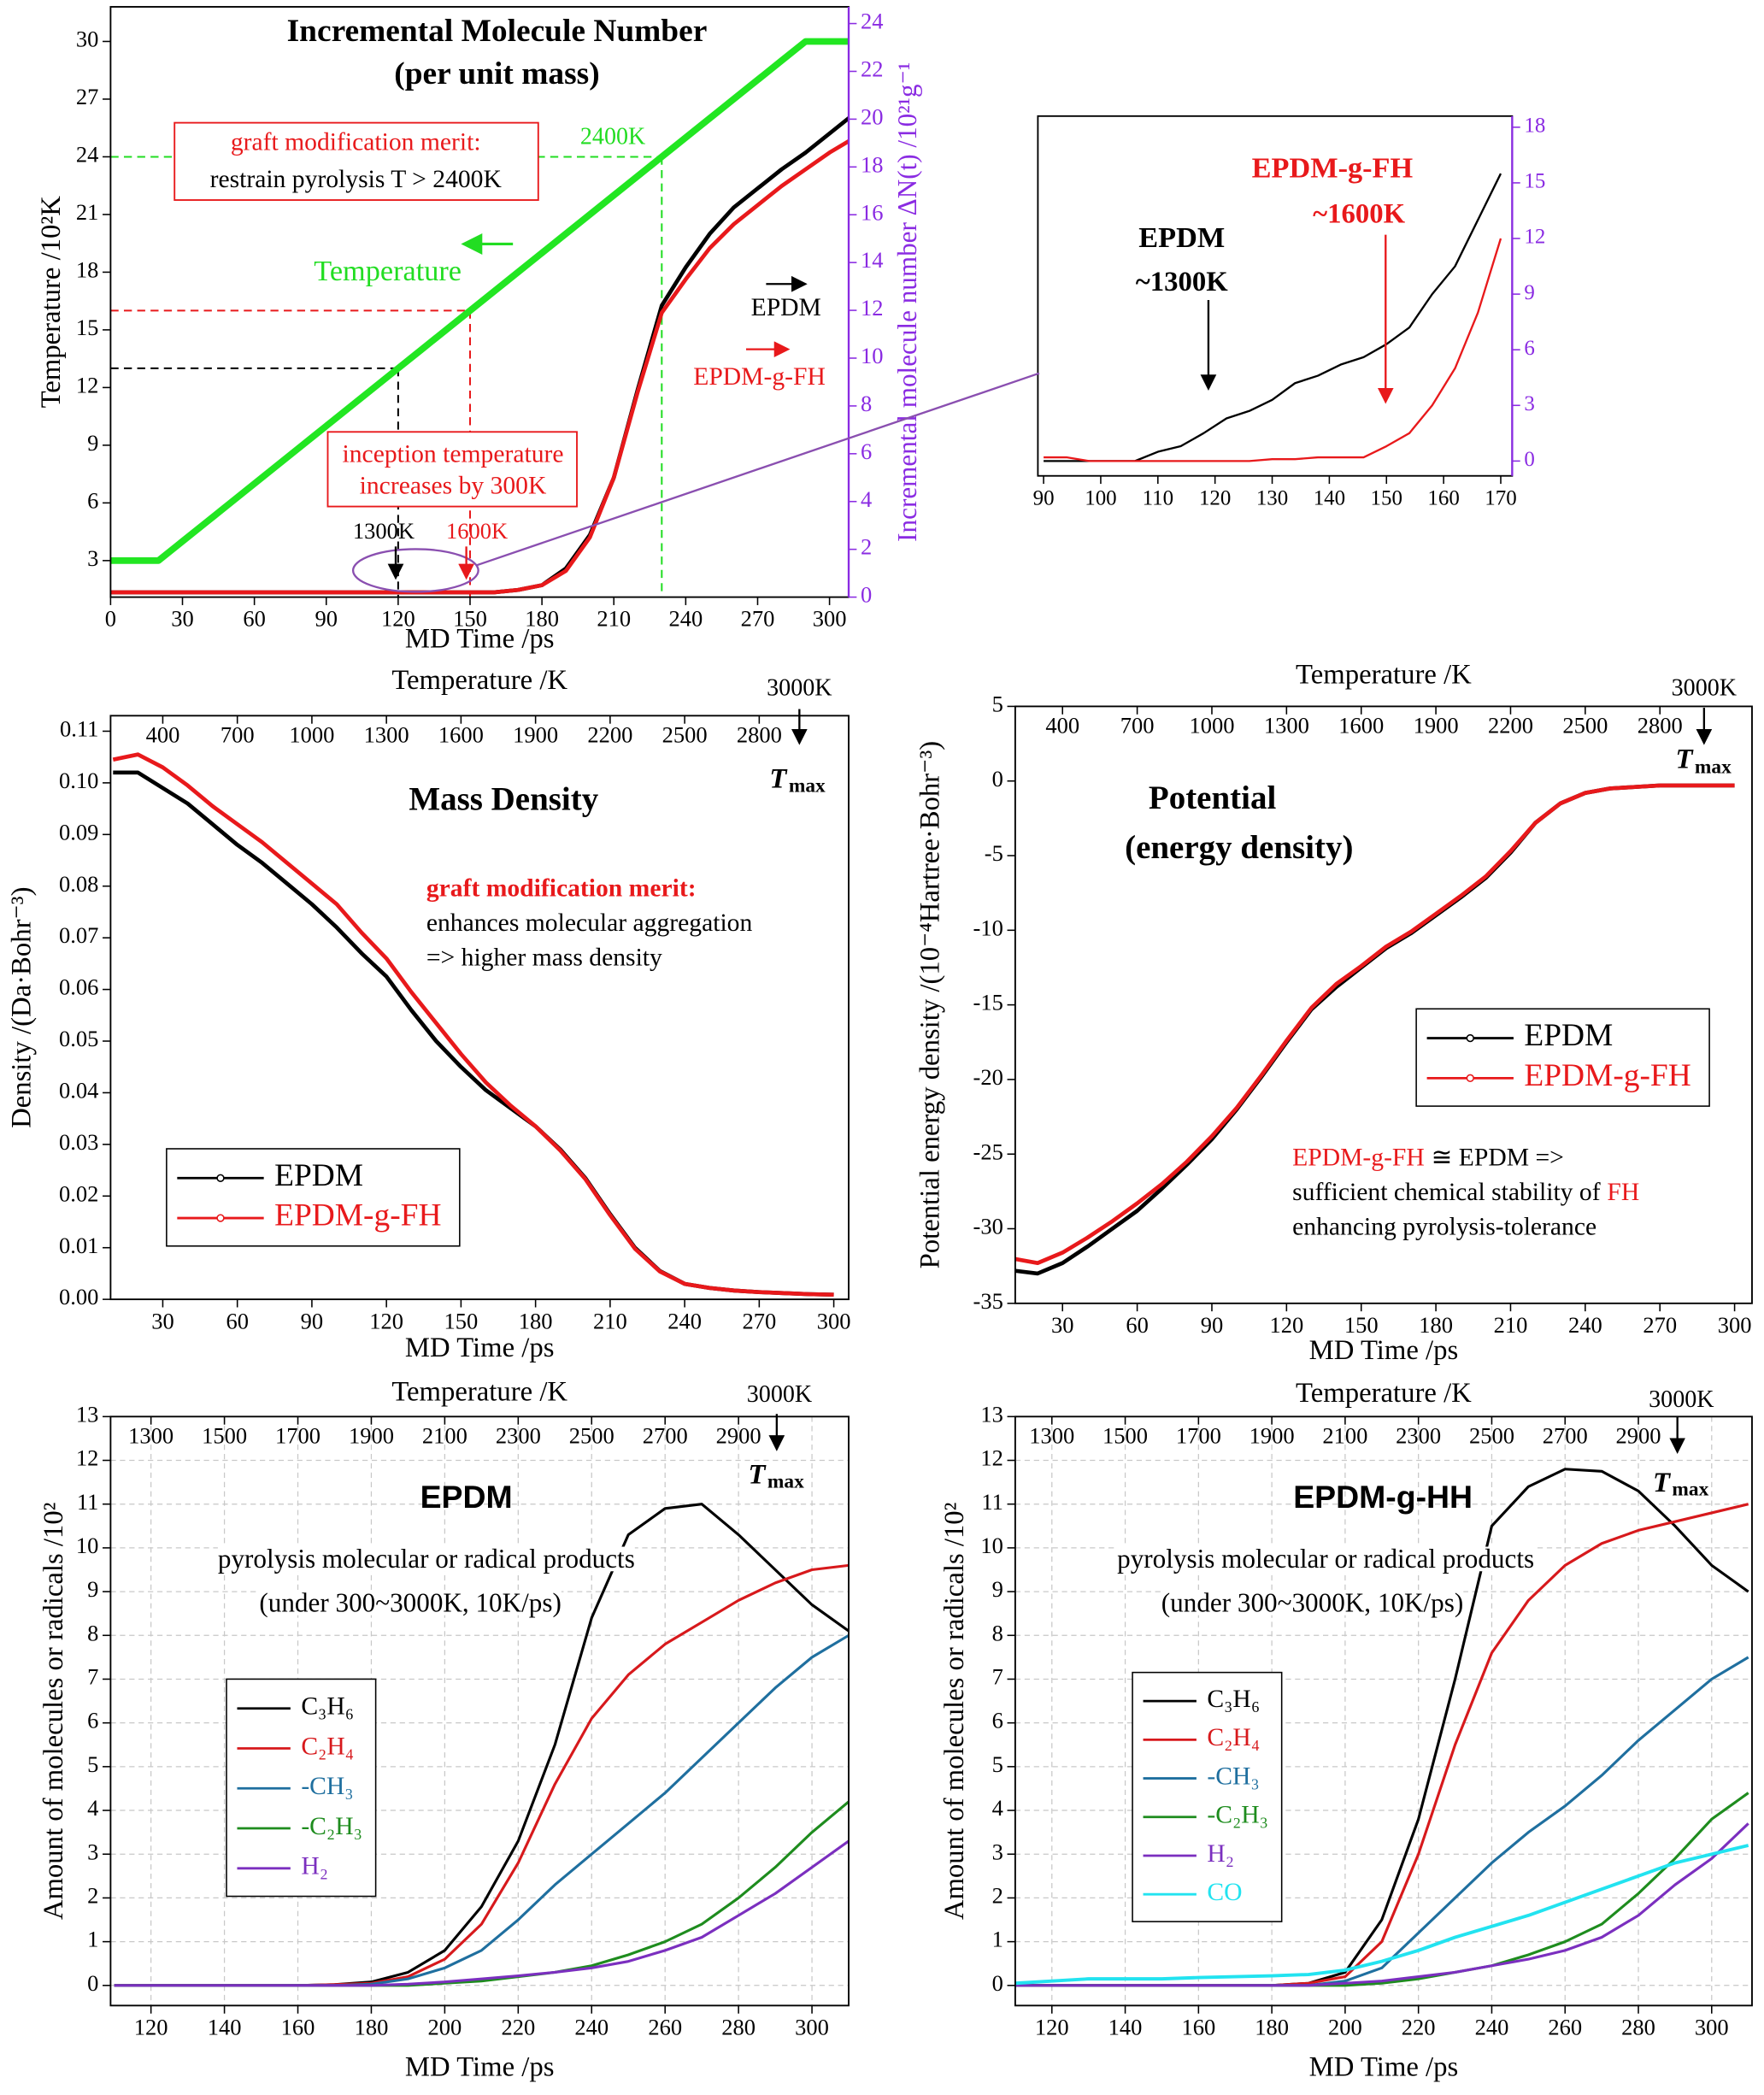  What do you see at coordinates (87, 269) in the screenshot?
I see `y-tick-label: 18` at bounding box center [87, 269].